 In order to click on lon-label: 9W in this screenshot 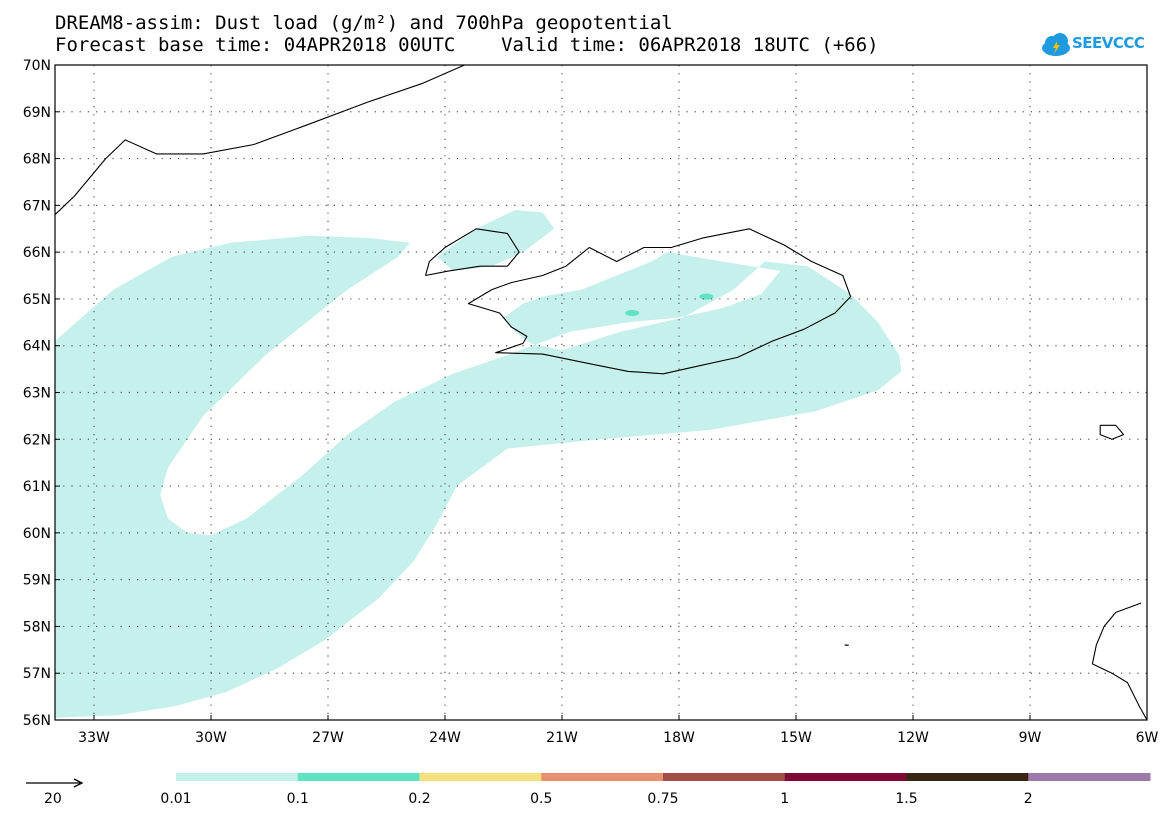, I will do `click(1030, 738)`.